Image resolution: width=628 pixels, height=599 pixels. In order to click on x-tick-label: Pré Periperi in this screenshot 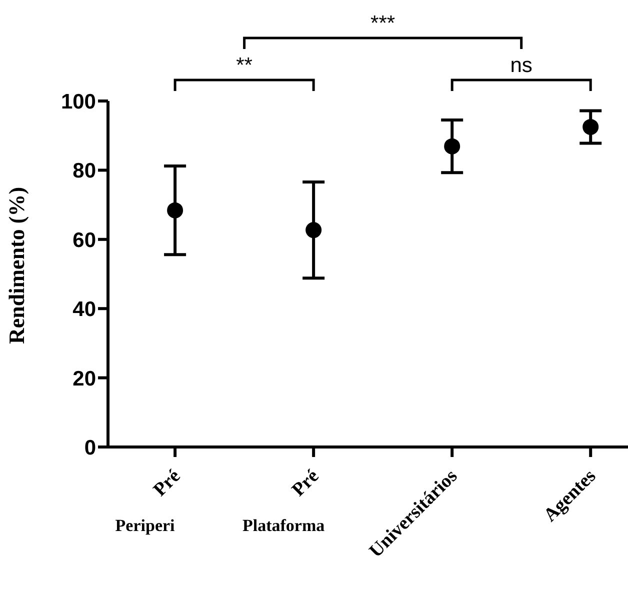, I will do `click(150, 500)`.